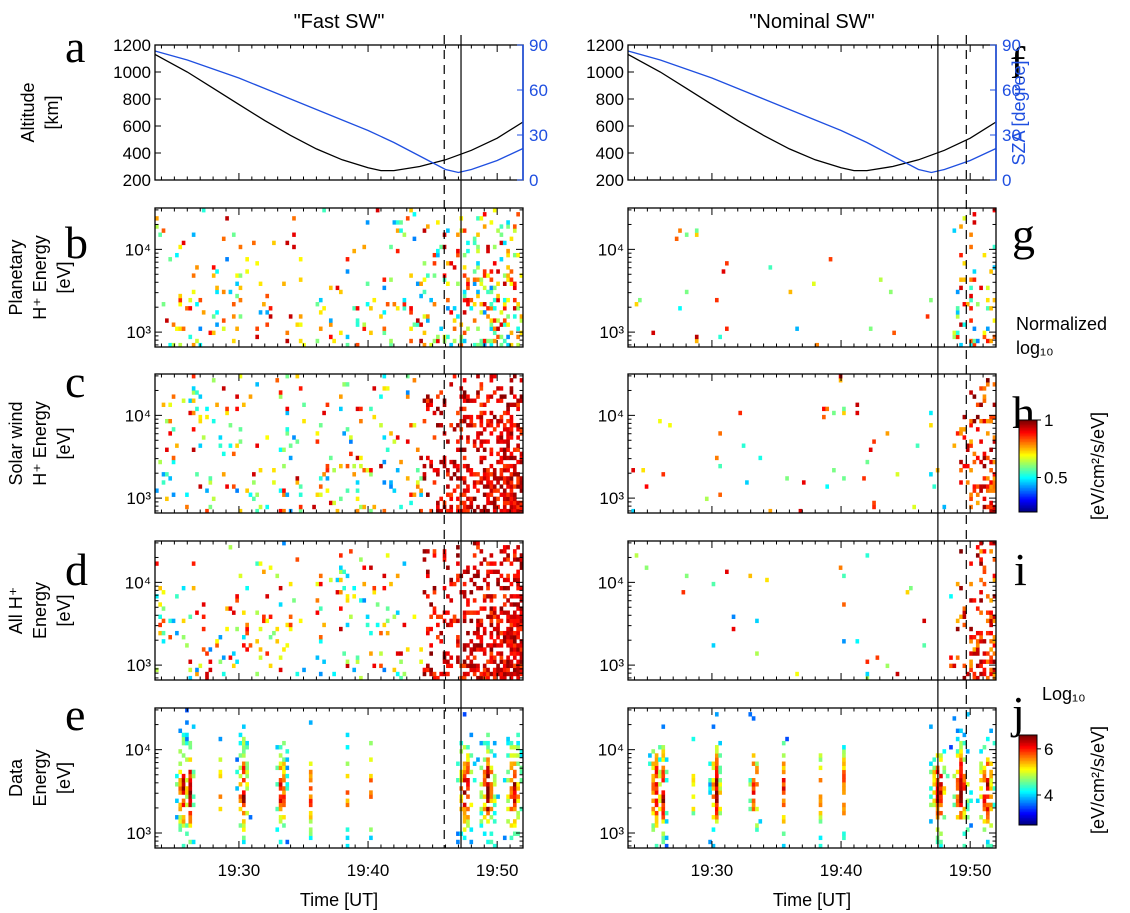 The width and height of the screenshot is (1130, 913). Describe the element at coordinates (16, 277) in the screenshot. I see `panel-ylabel: Planetary` at that location.